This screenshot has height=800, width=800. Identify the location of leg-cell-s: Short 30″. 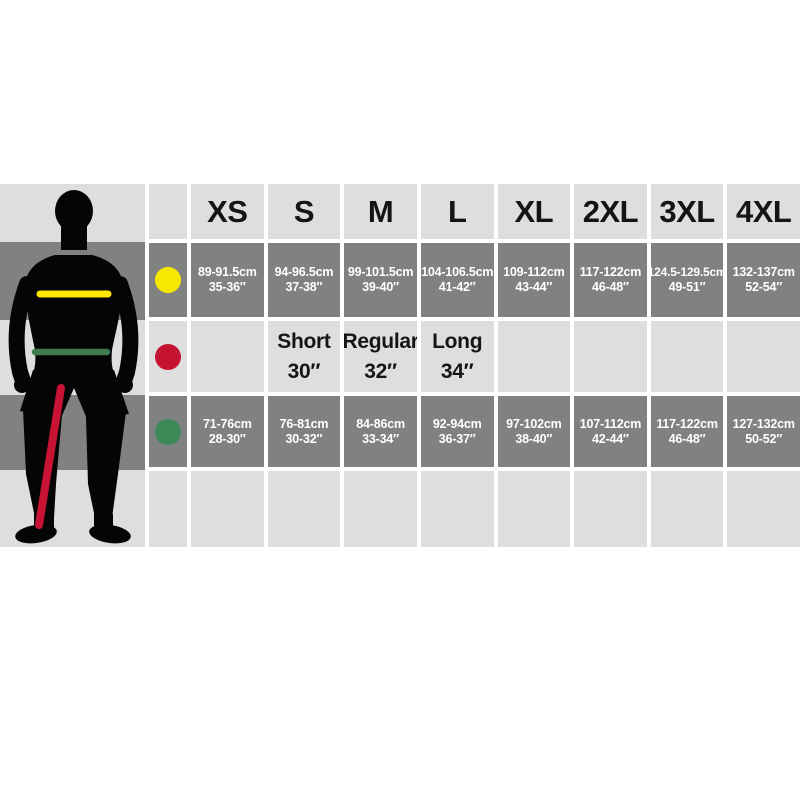
(304, 356).